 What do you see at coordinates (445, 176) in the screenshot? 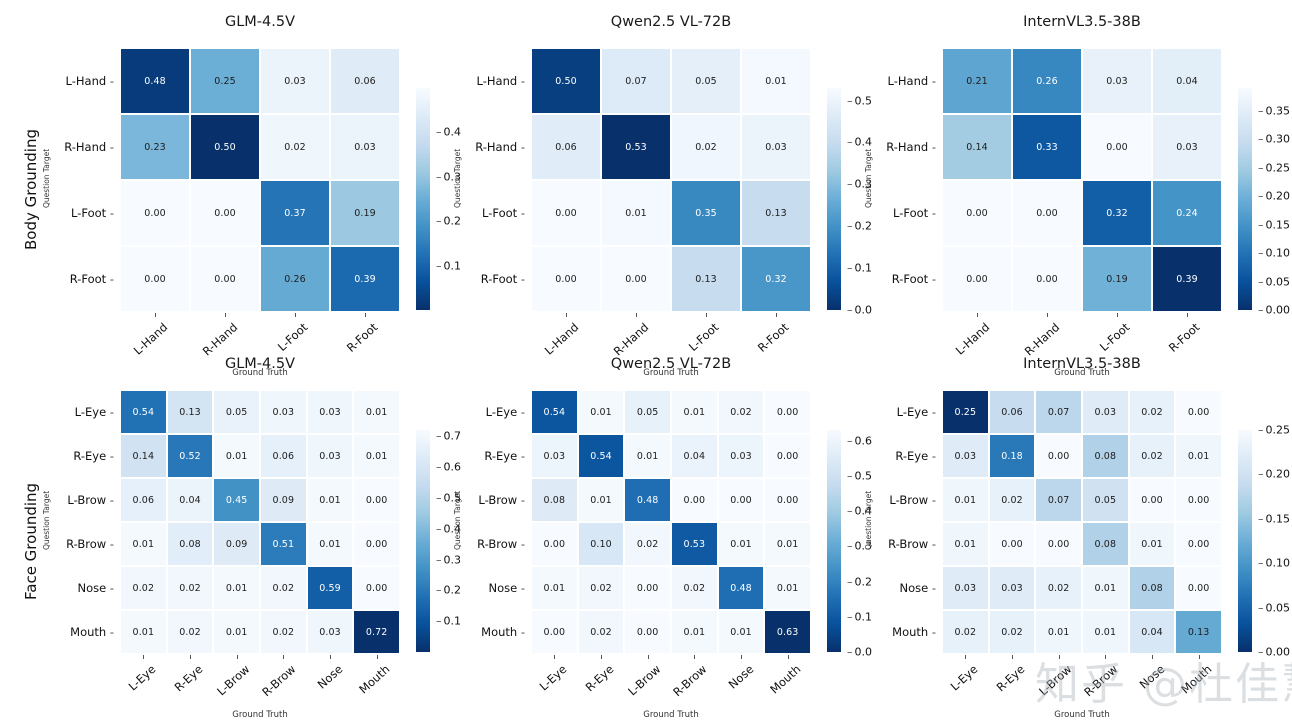
I see `colorbar-tick-label: –0.3` at bounding box center [445, 176].